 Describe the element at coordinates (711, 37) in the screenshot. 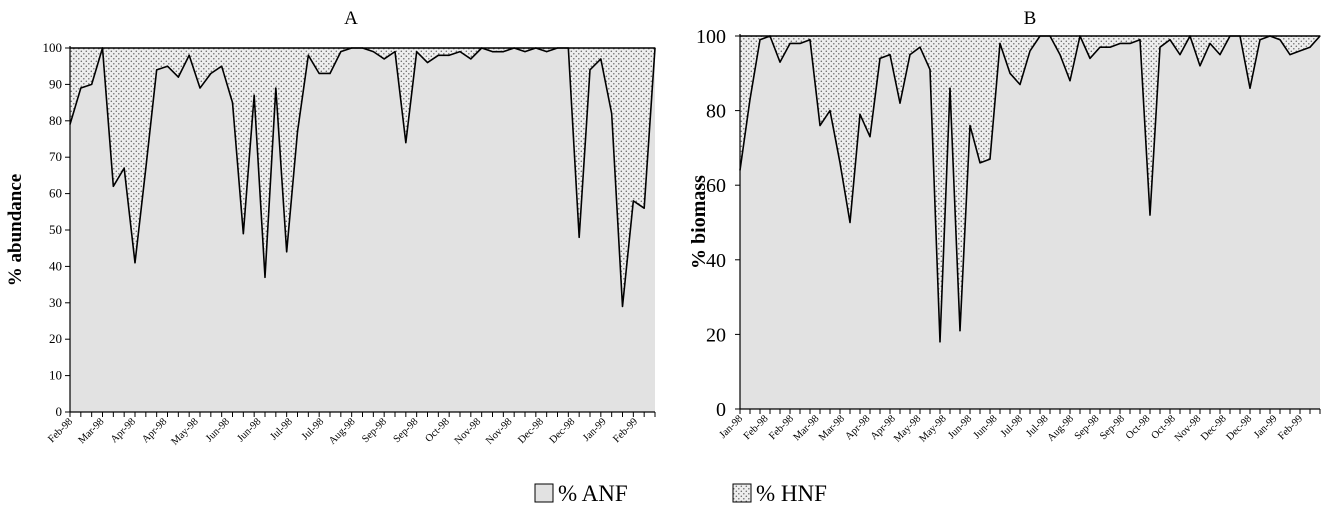

I see `panel-b-y-tick-label: 100` at that location.